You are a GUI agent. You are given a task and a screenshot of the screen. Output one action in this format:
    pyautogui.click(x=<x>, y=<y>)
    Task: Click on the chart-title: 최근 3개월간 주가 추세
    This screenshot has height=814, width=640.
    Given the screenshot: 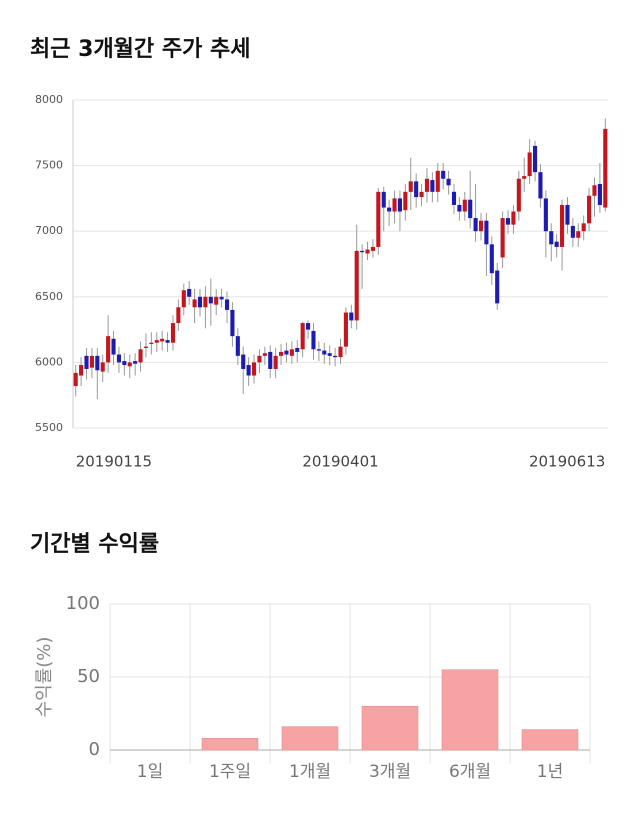 What is the action you would take?
    pyautogui.click(x=140, y=49)
    